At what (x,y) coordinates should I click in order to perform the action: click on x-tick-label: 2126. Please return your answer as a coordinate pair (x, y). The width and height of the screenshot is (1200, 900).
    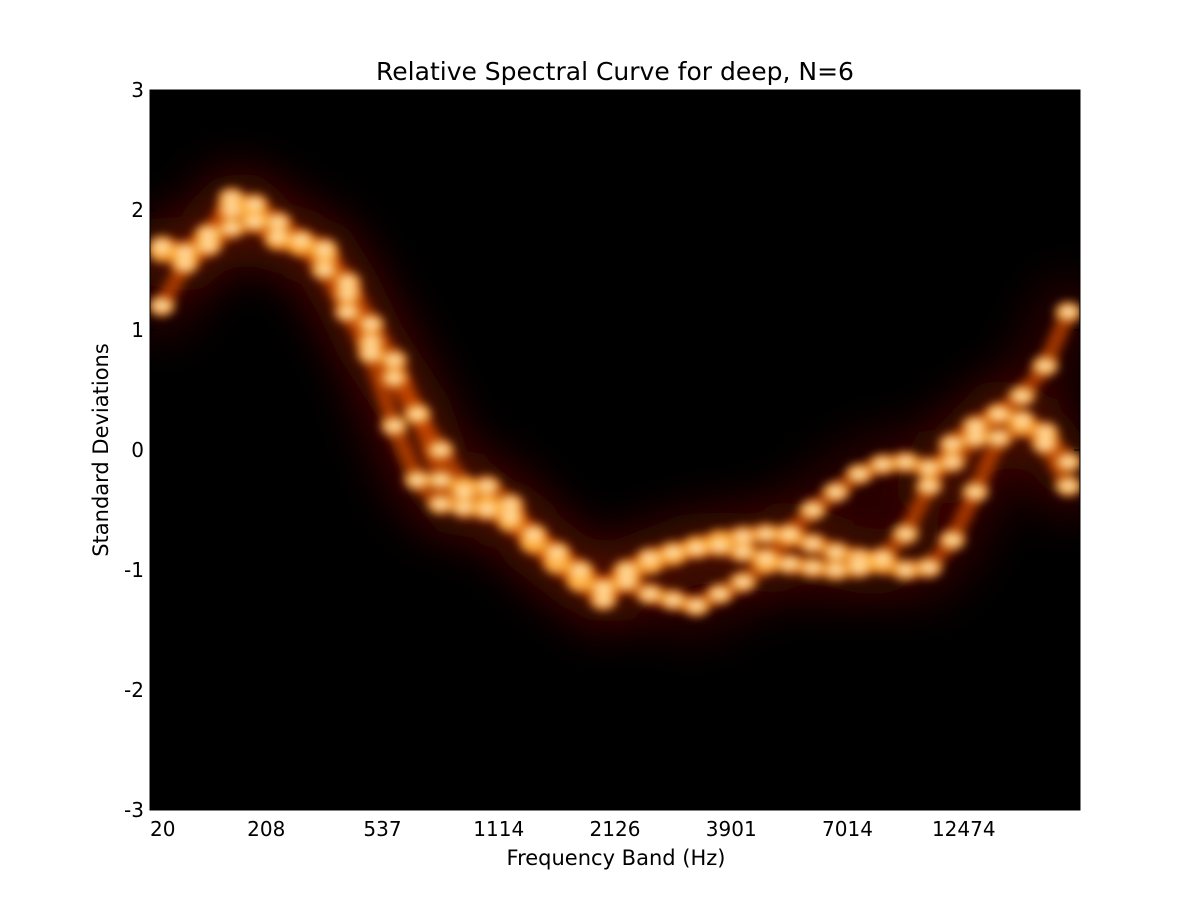
    Looking at the image, I should click on (615, 829).